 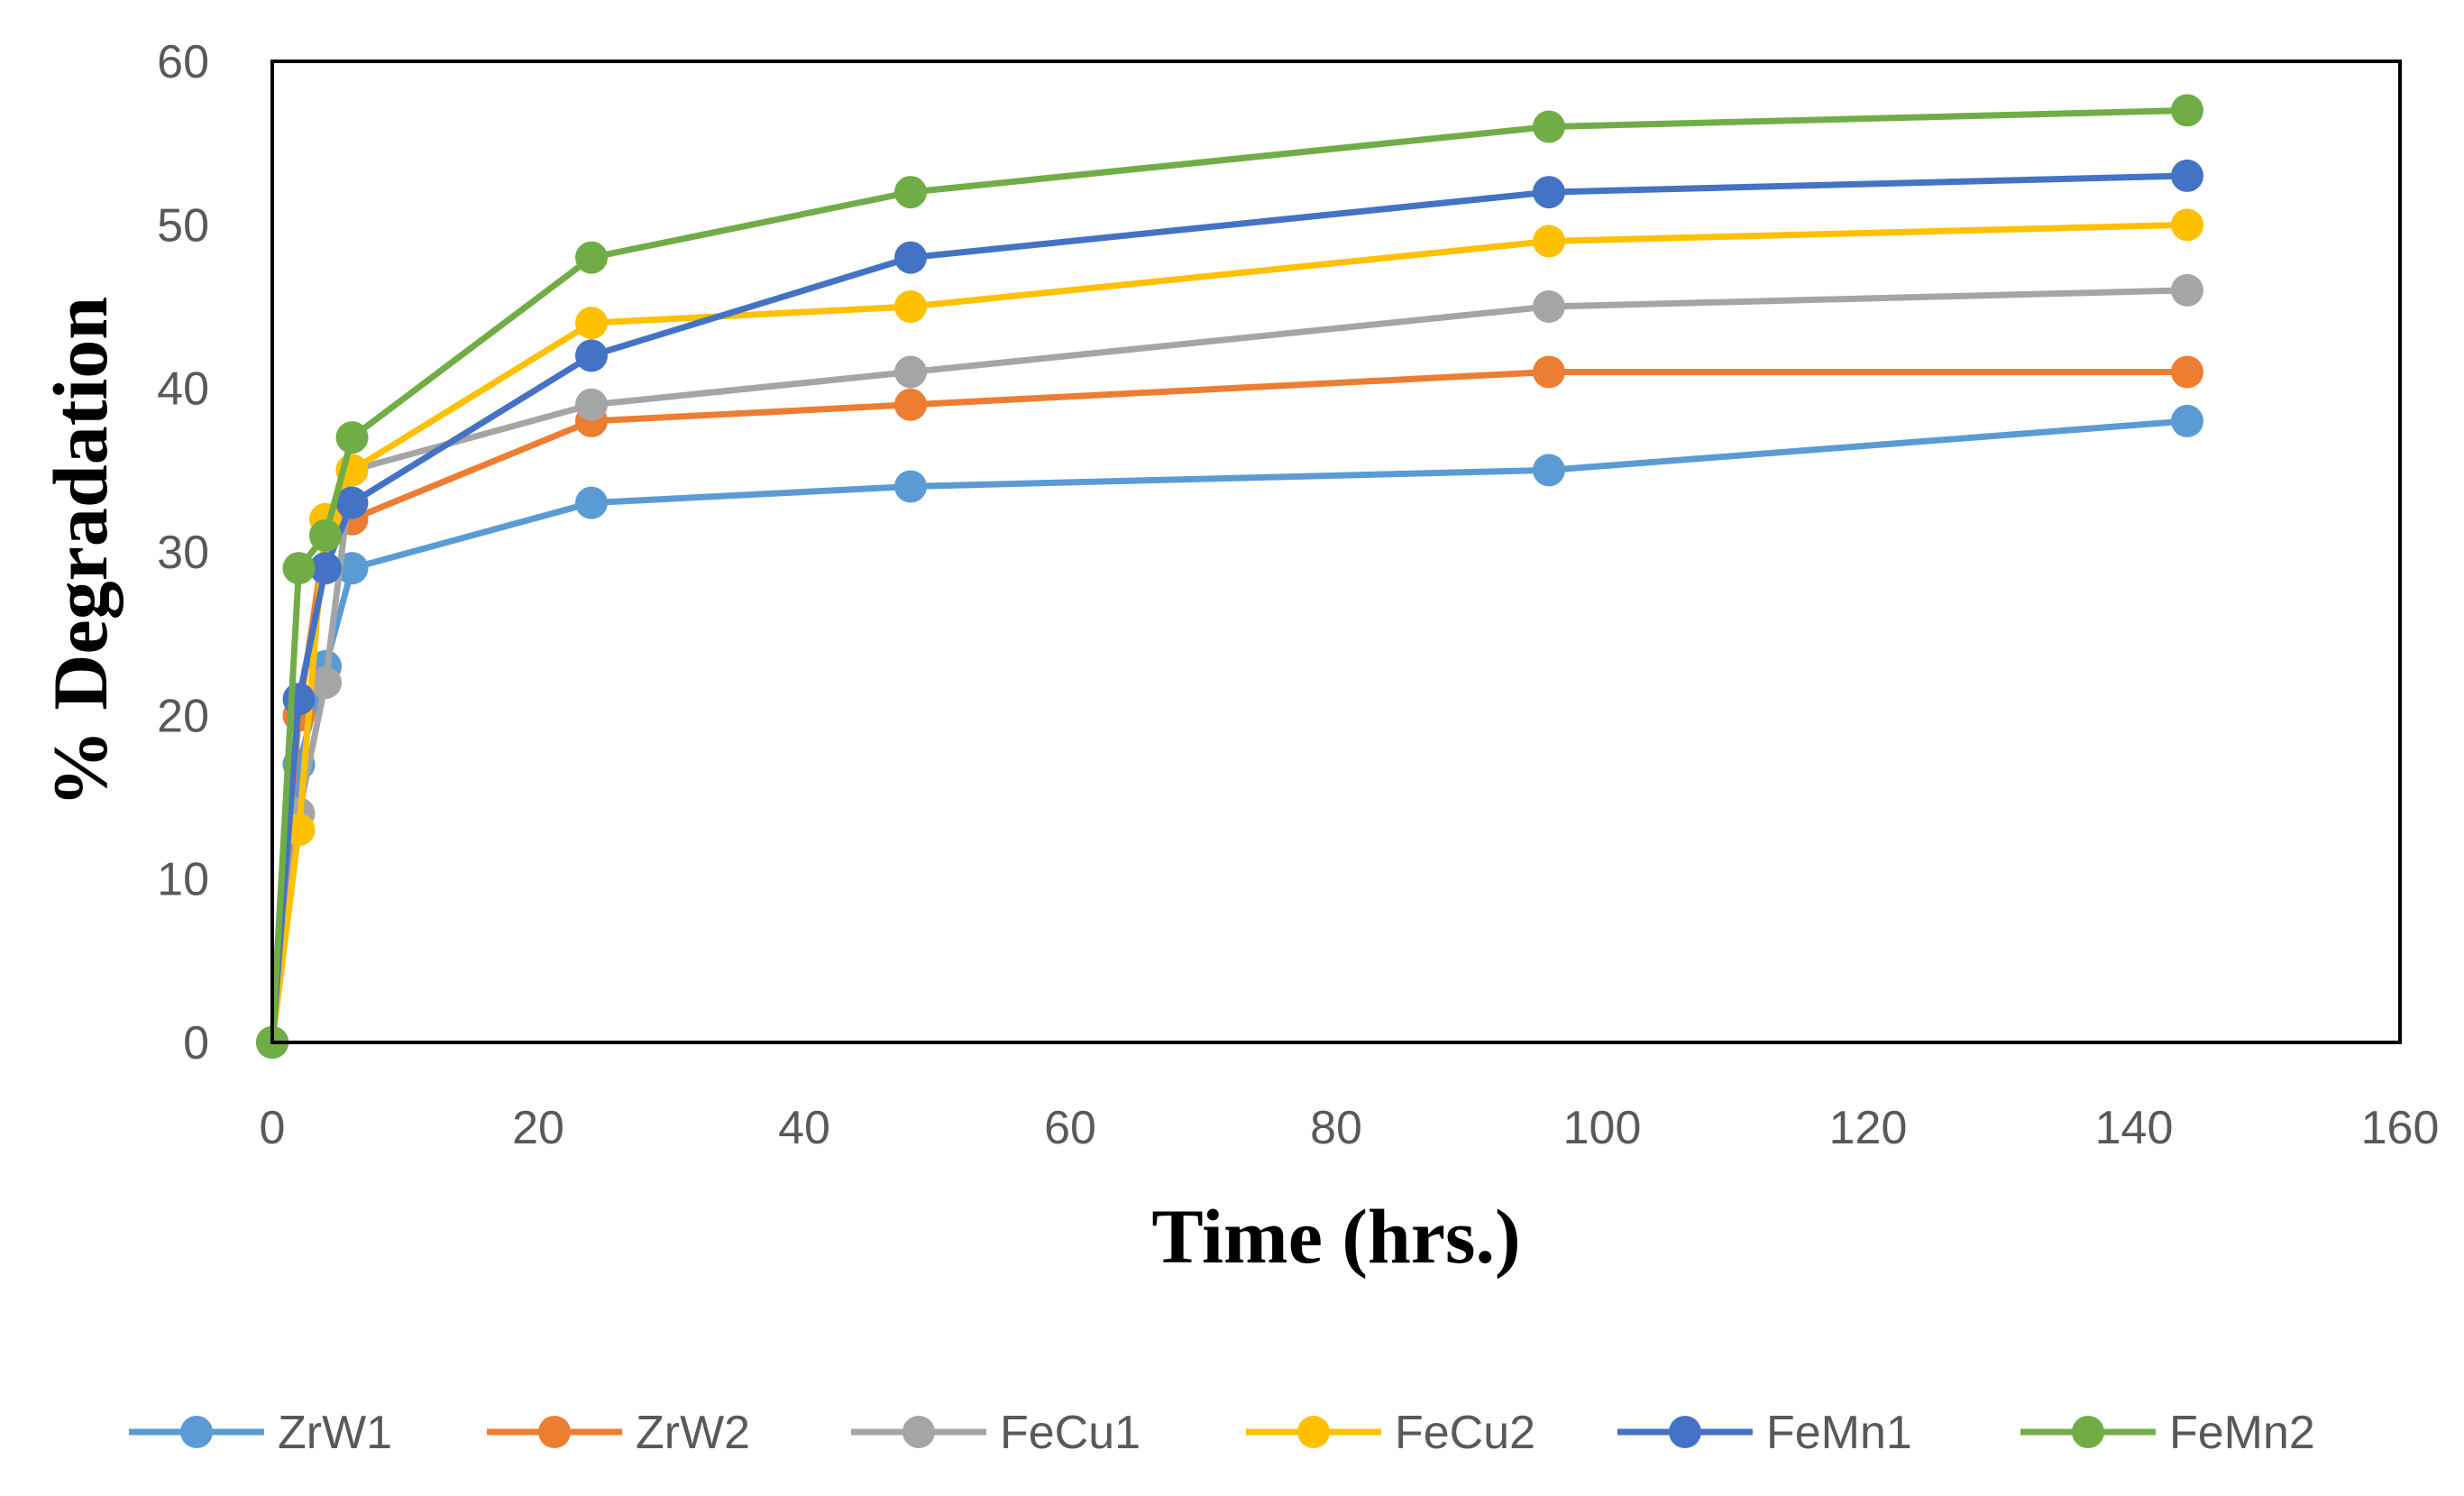 I want to click on y-tick-label: 30, so click(x=183, y=553).